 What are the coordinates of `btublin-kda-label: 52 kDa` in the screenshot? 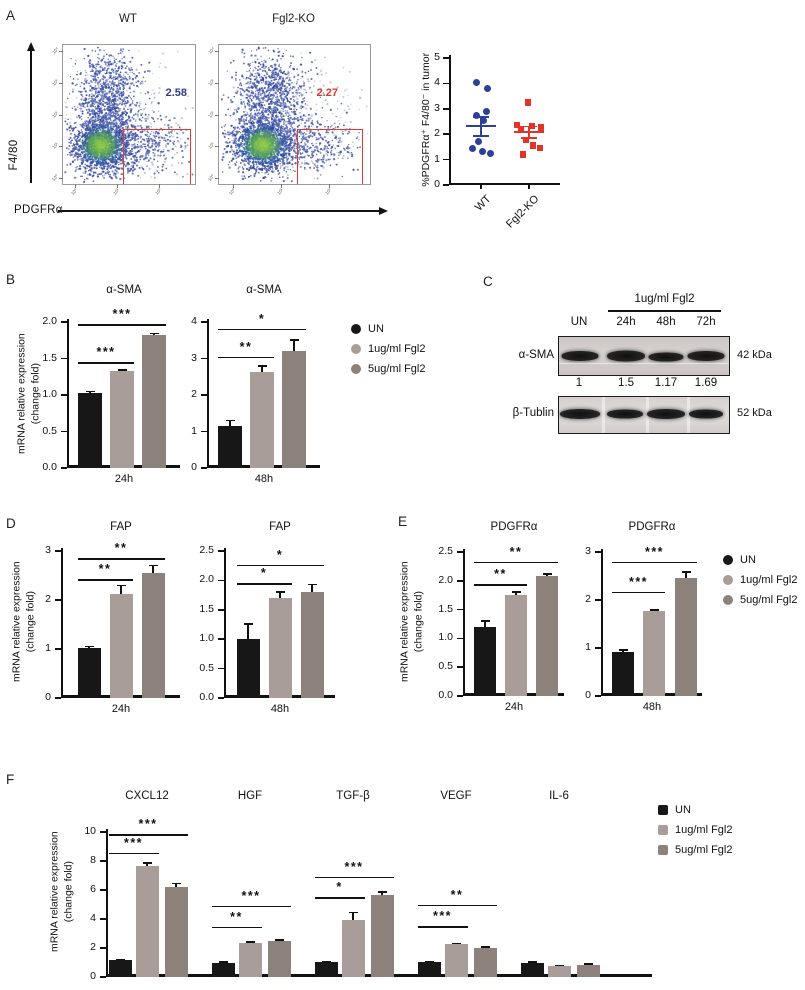 It's located at (754, 413).